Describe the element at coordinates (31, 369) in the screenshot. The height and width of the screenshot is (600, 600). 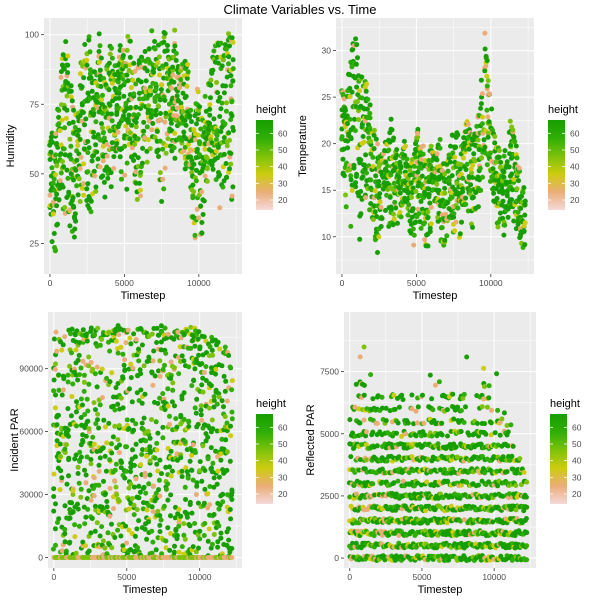
I see `y-tick-label: 90000` at that location.